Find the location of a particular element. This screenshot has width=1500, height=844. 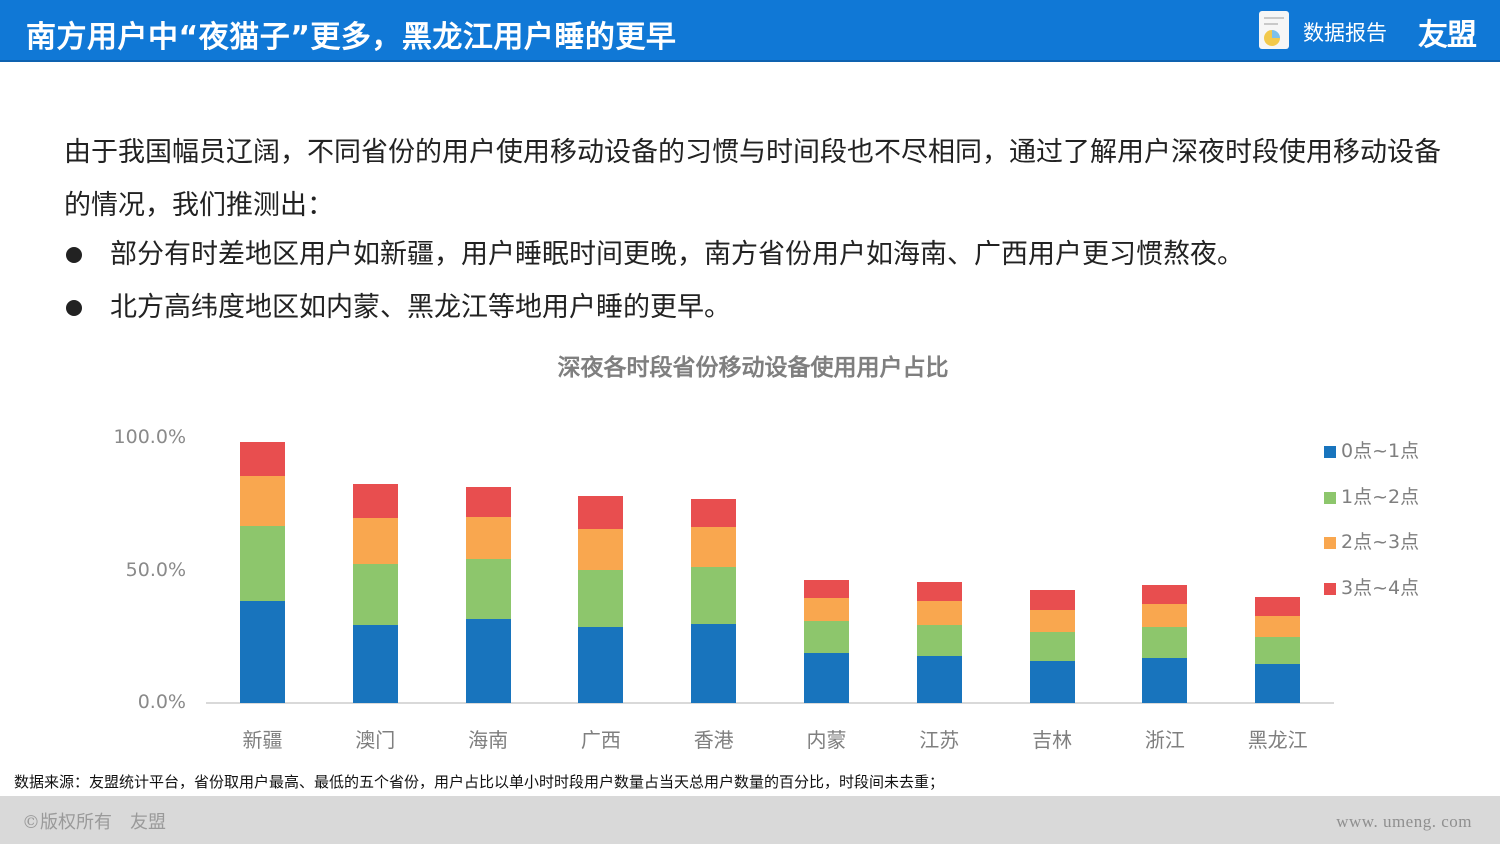

report-document-icon is located at coordinates (1274, 30).